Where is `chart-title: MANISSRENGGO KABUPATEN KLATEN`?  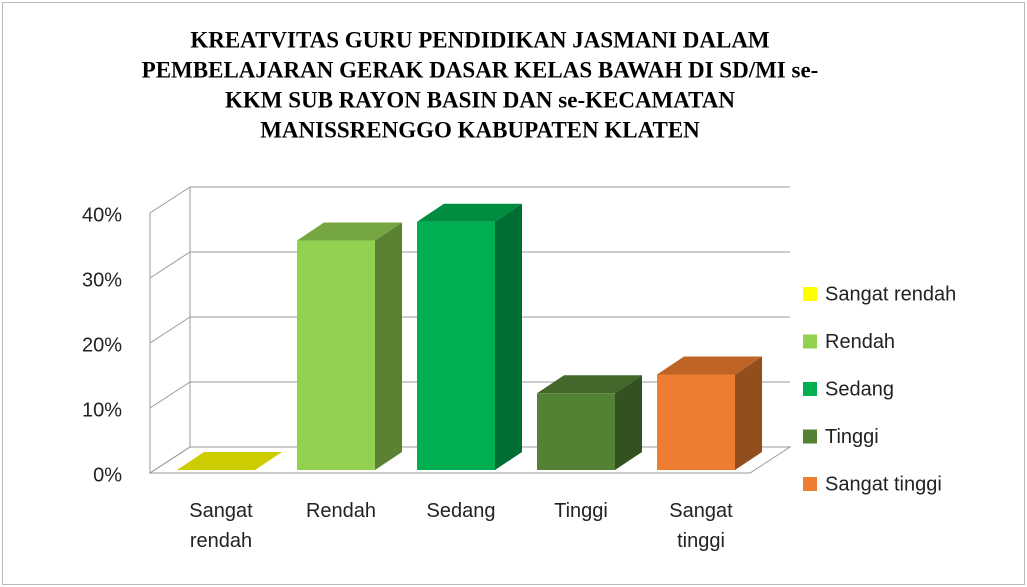 chart-title: MANISSRENGGO KABUPATEN KLATEN is located at coordinates (480, 129).